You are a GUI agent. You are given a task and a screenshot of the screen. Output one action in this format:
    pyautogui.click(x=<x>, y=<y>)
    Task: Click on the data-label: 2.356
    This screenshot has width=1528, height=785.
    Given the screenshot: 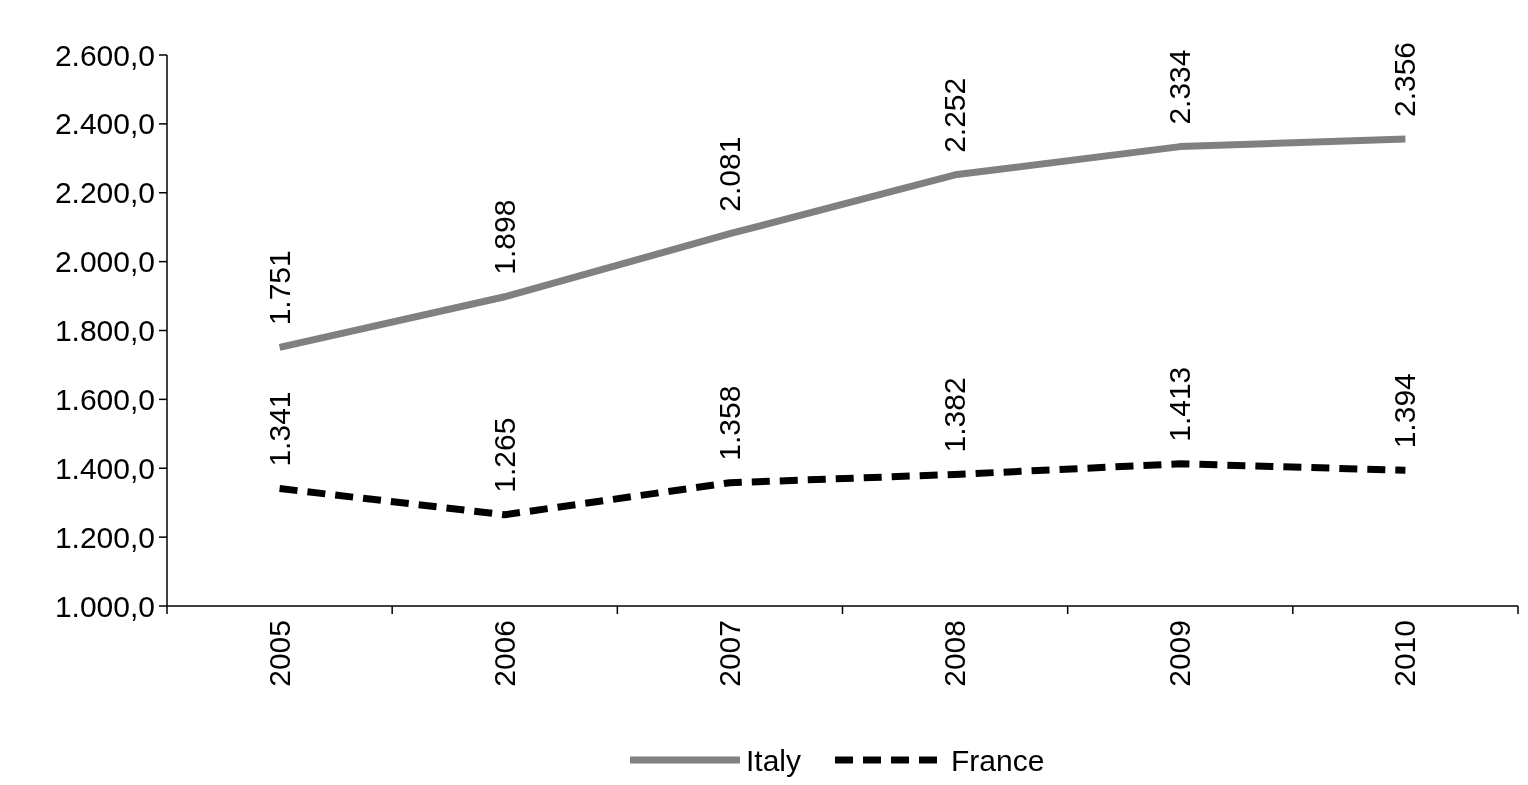 What is the action you would take?
    pyautogui.click(x=1405, y=79)
    